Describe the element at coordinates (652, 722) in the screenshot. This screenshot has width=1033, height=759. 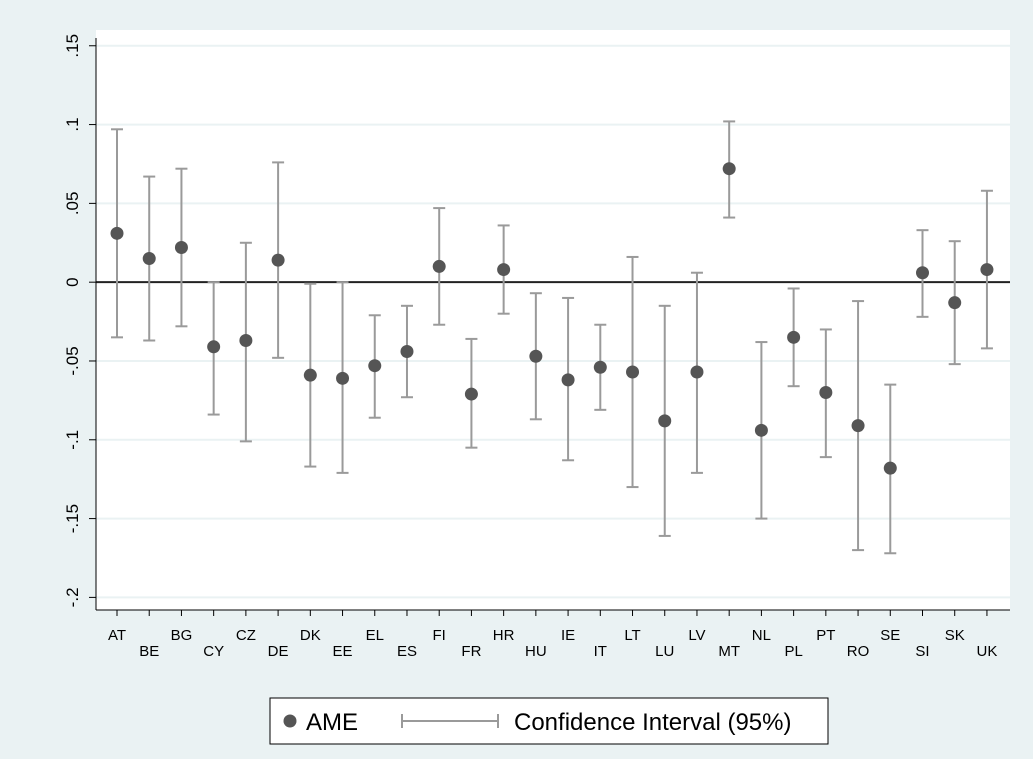
I see `legend-ci-label: Confidence Interval (95%)` at that location.